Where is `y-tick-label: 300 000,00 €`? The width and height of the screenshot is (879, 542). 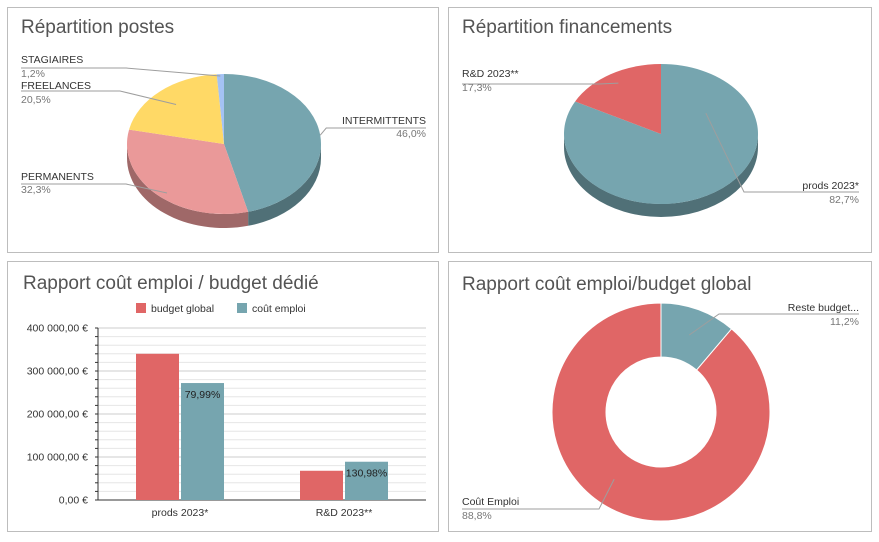 y-tick-label: 300 000,00 € is located at coordinates (57, 372).